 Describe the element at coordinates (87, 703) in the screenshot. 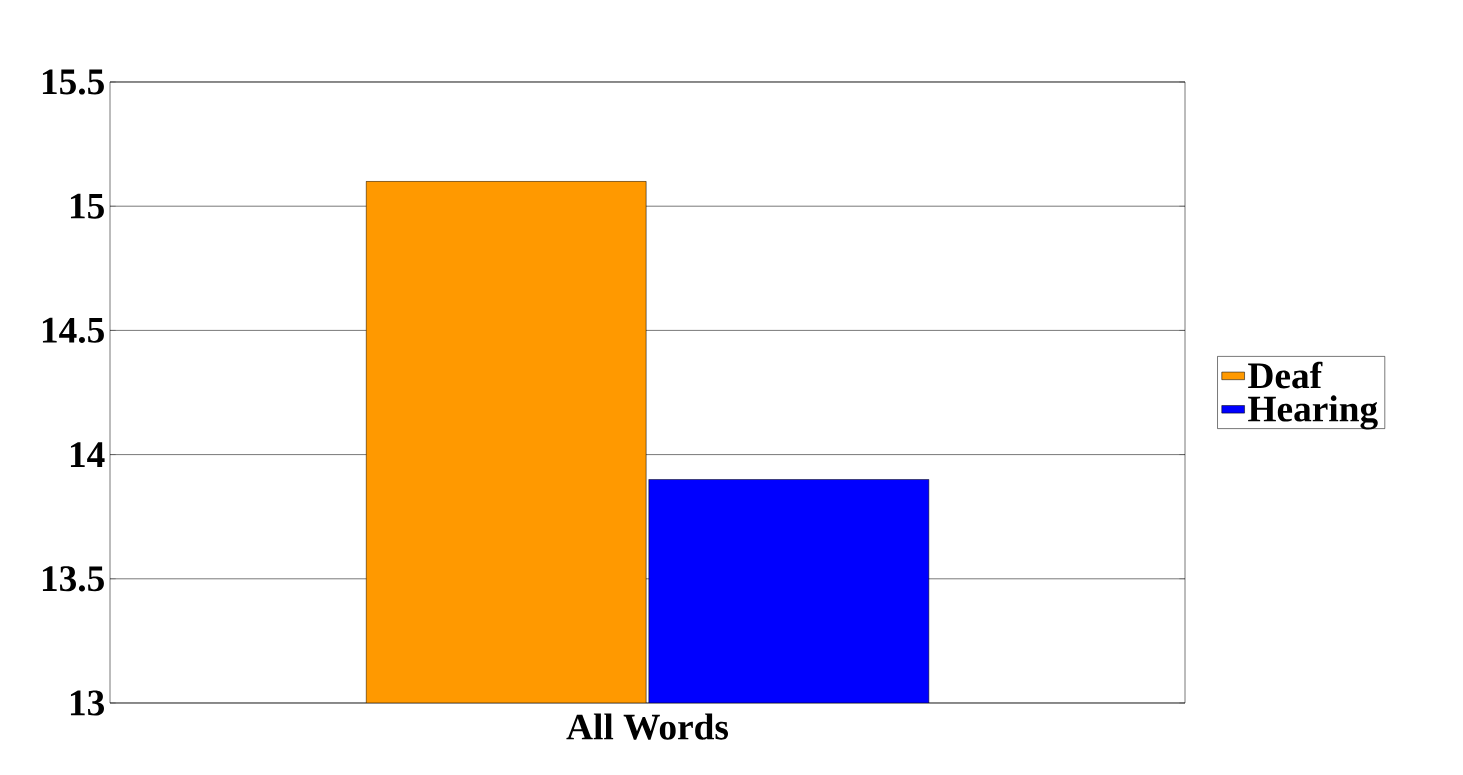

I see `y-tick-label: 13` at that location.